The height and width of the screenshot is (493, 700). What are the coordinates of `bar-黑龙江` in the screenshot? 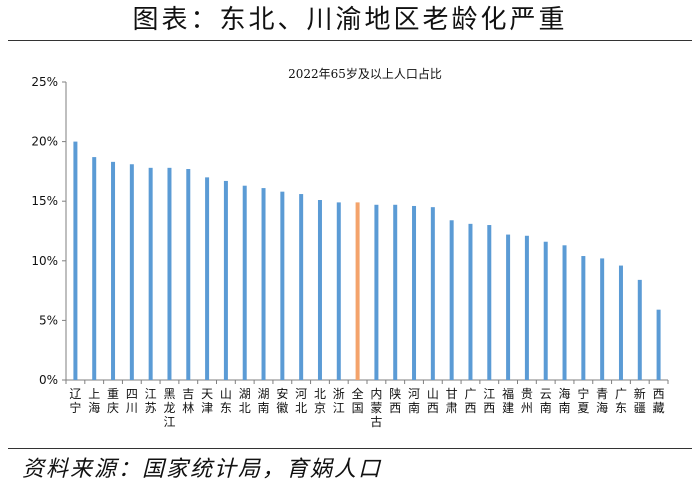 It's located at (169, 273).